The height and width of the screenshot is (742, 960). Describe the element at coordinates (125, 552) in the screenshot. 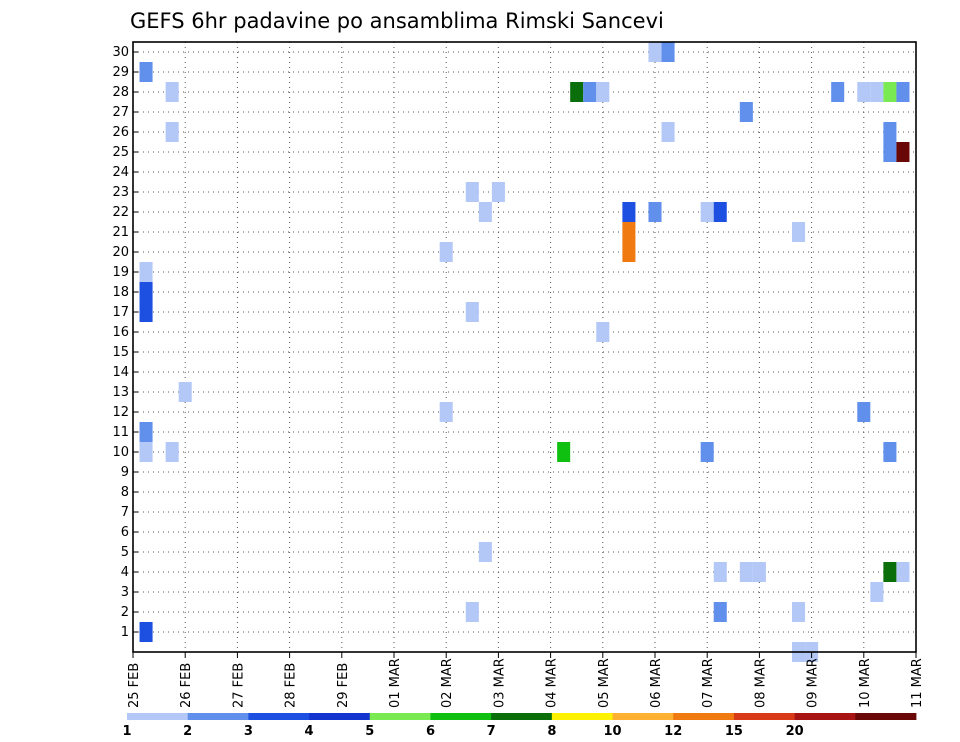

I see `y-tick-label: 5` at that location.